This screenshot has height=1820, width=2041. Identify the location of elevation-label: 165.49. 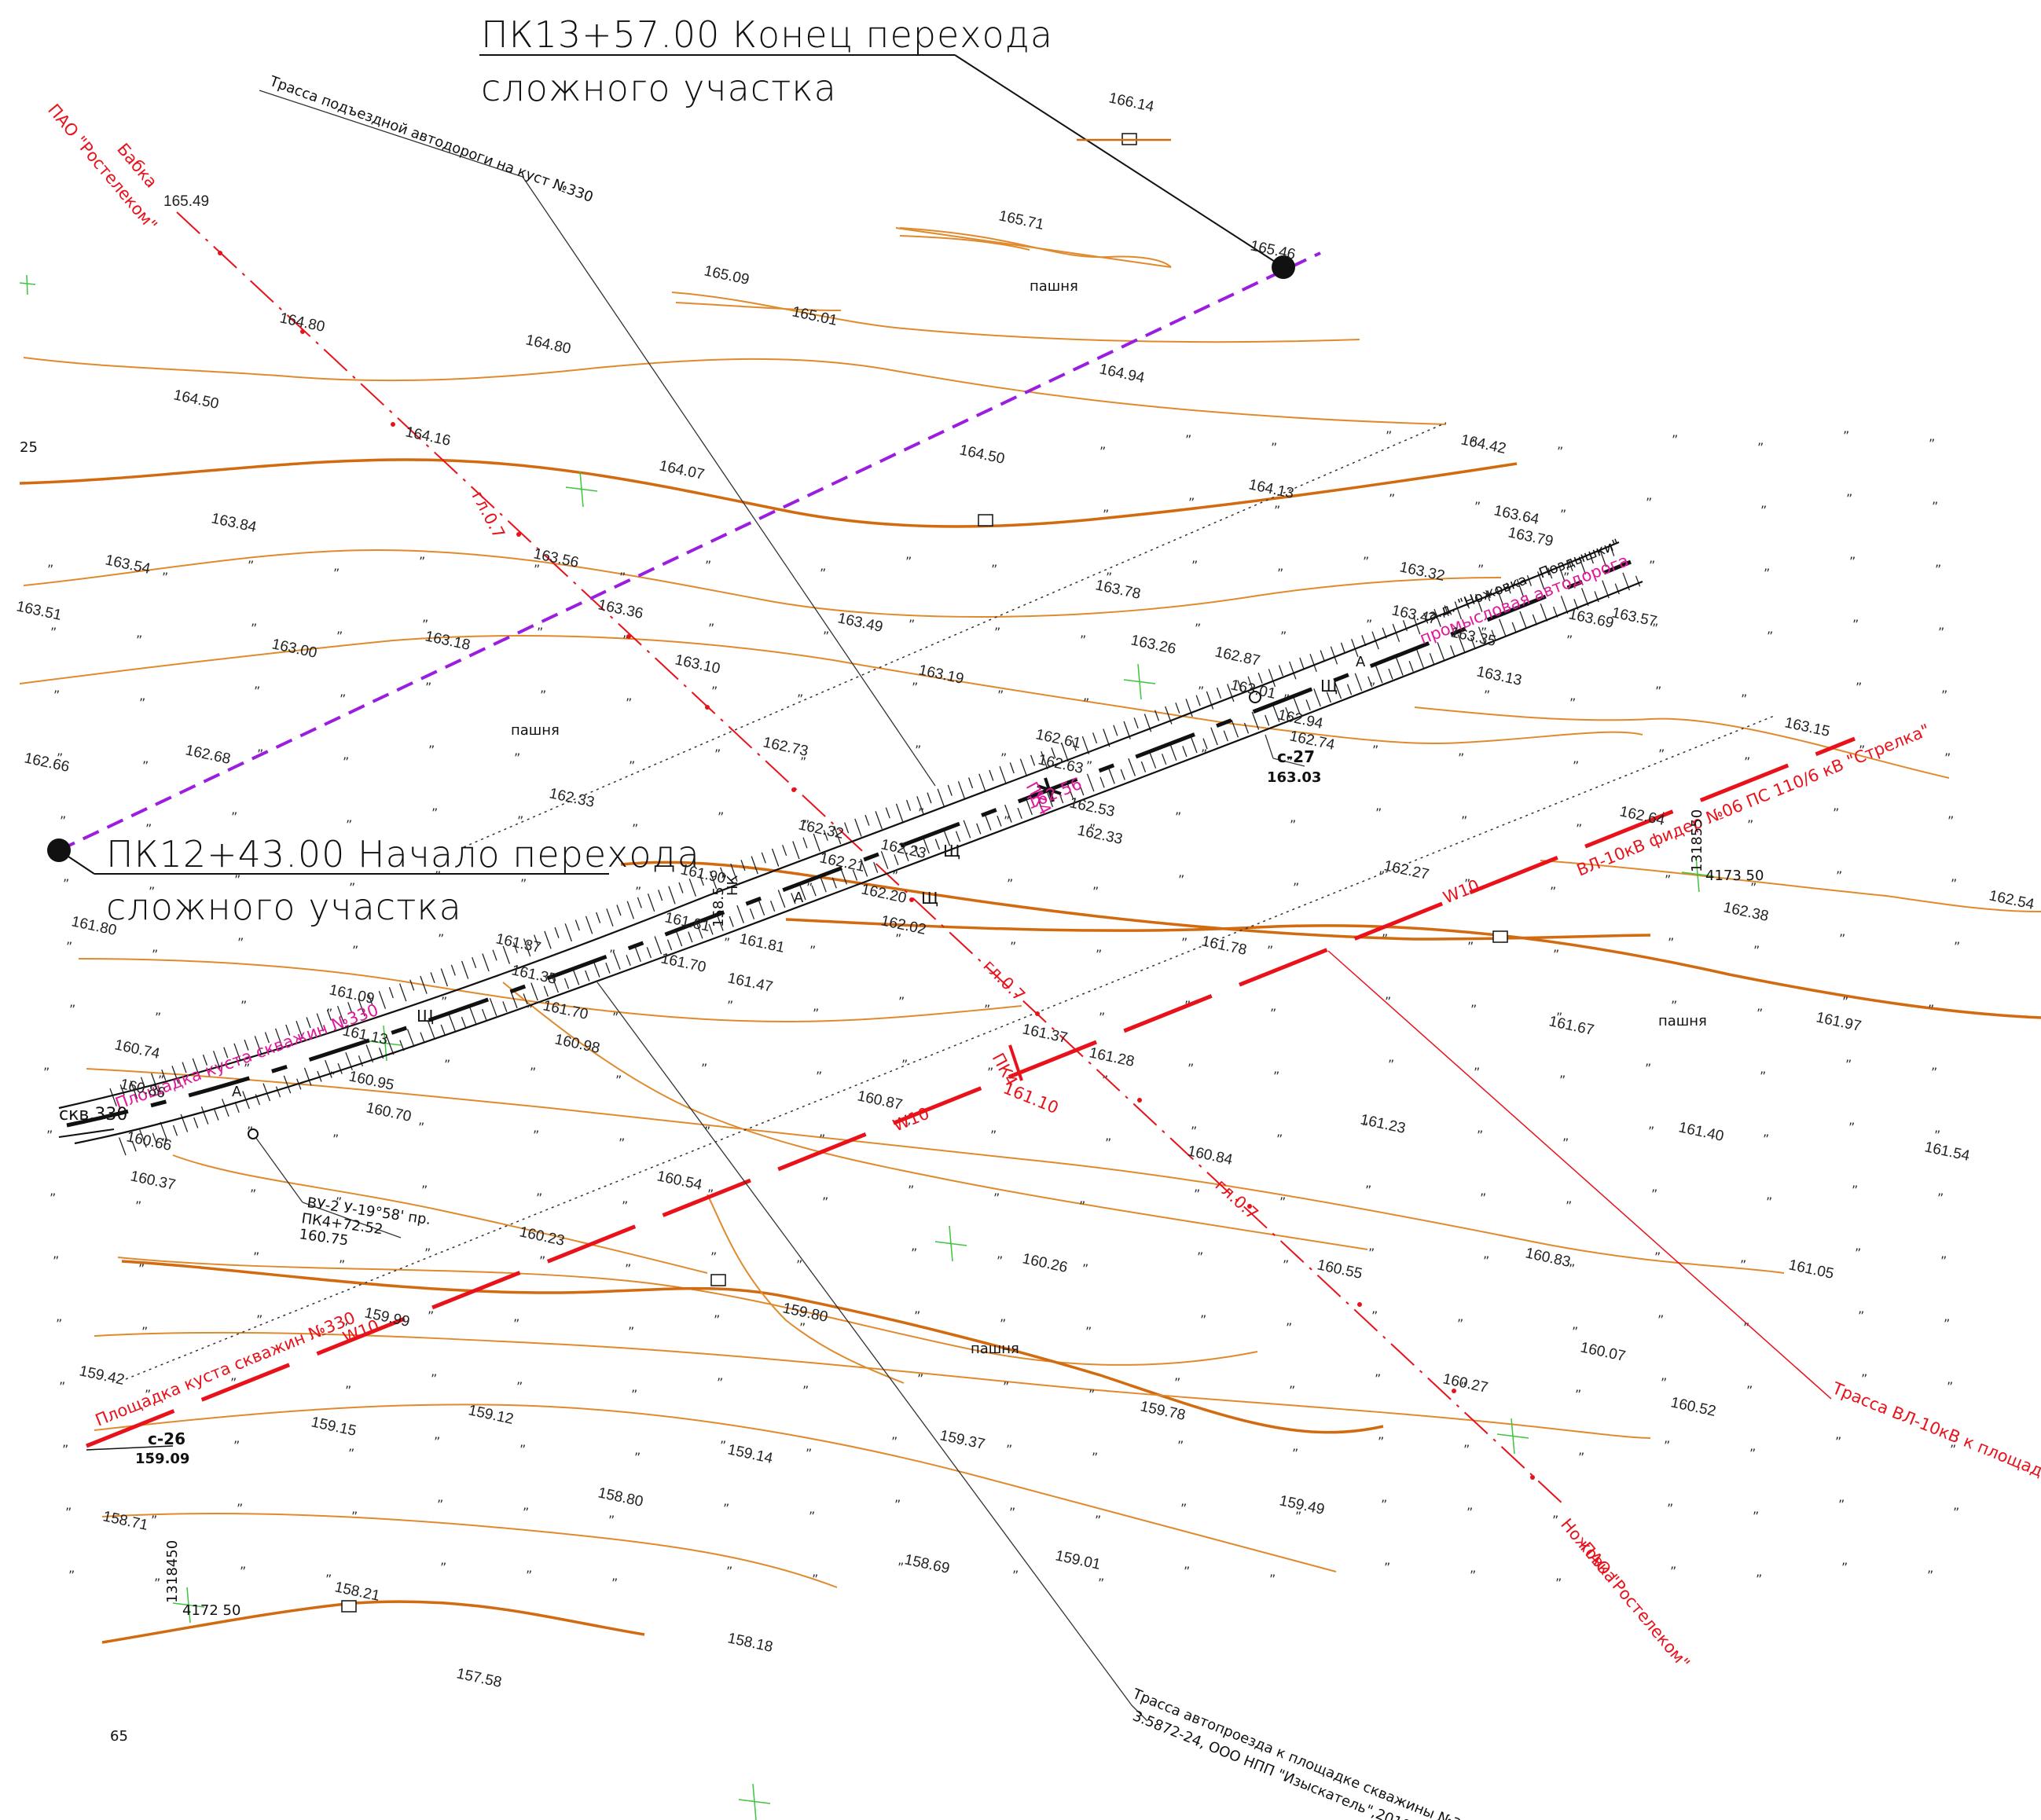
(186, 201).